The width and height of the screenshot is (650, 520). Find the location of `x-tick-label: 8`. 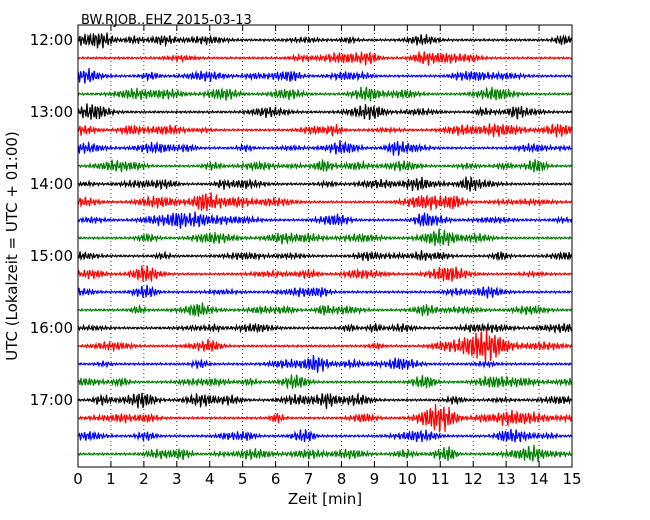

x-tick-label: 8 is located at coordinates (342, 479).